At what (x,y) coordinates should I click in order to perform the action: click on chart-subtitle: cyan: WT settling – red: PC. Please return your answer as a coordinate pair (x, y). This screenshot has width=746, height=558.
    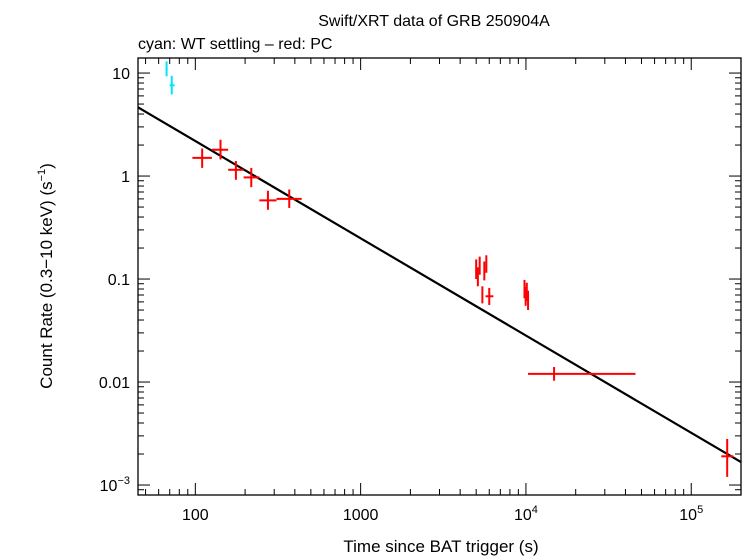
    Looking at the image, I should click on (235, 44).